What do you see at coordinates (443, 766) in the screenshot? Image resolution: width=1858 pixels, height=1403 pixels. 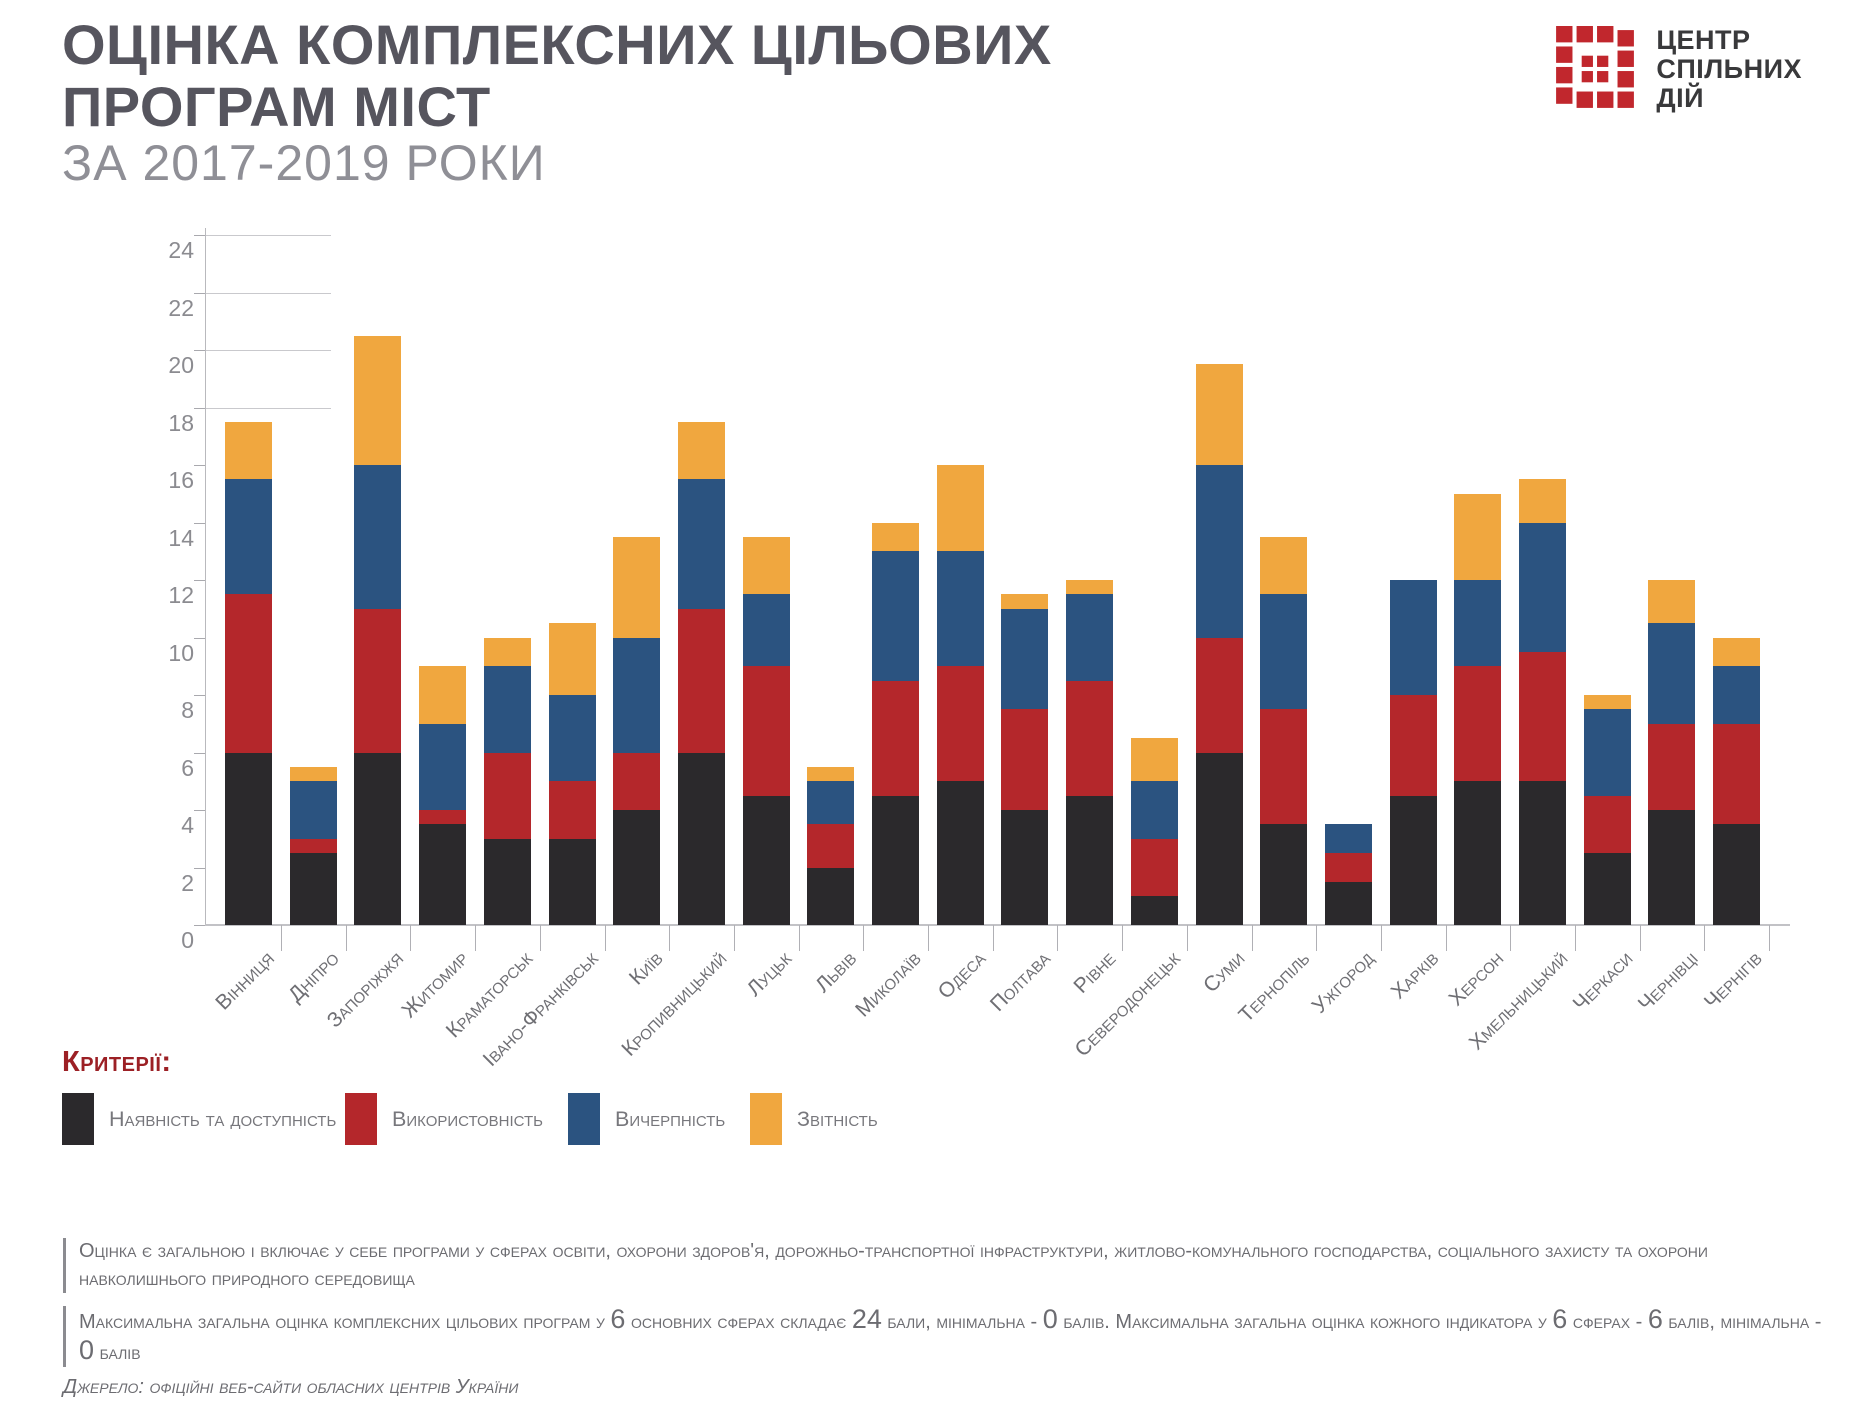 I see `bar-Житомир-Вичерпність` at bounding box center [443, 766].